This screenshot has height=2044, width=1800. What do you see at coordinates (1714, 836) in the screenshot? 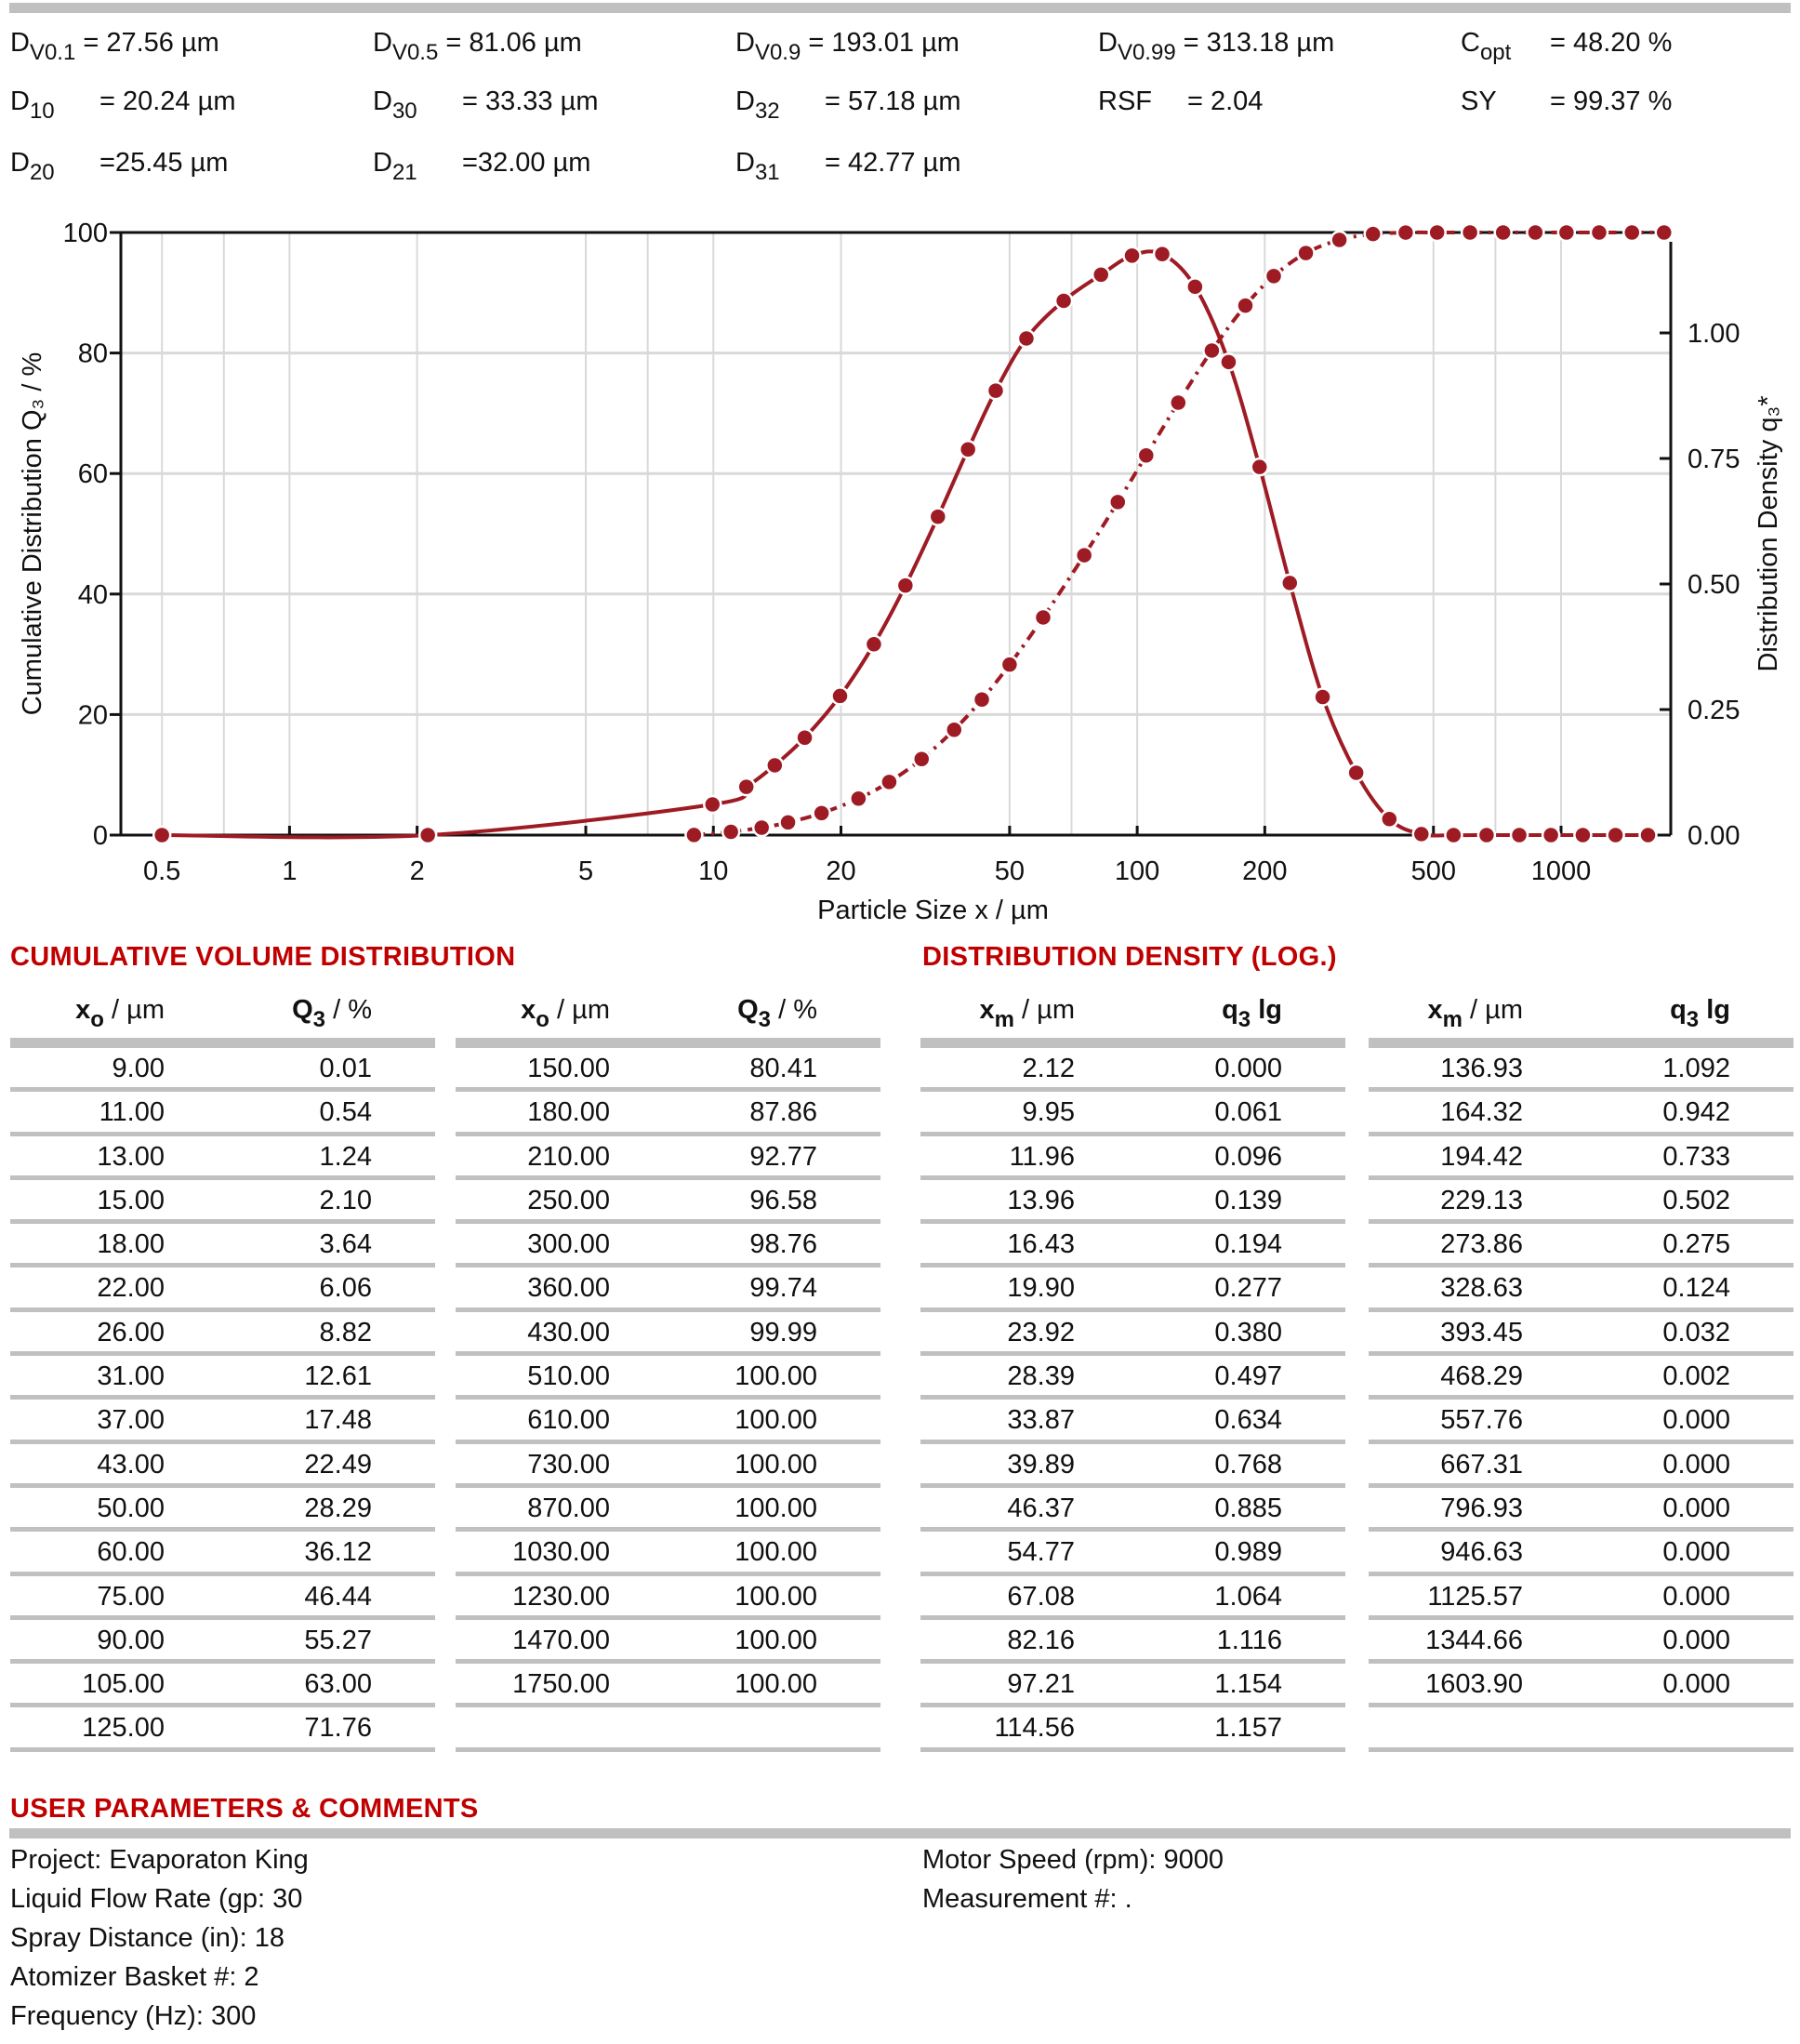
I see `y2-tick-label: 0.00` at bounding box center [1714, 836].